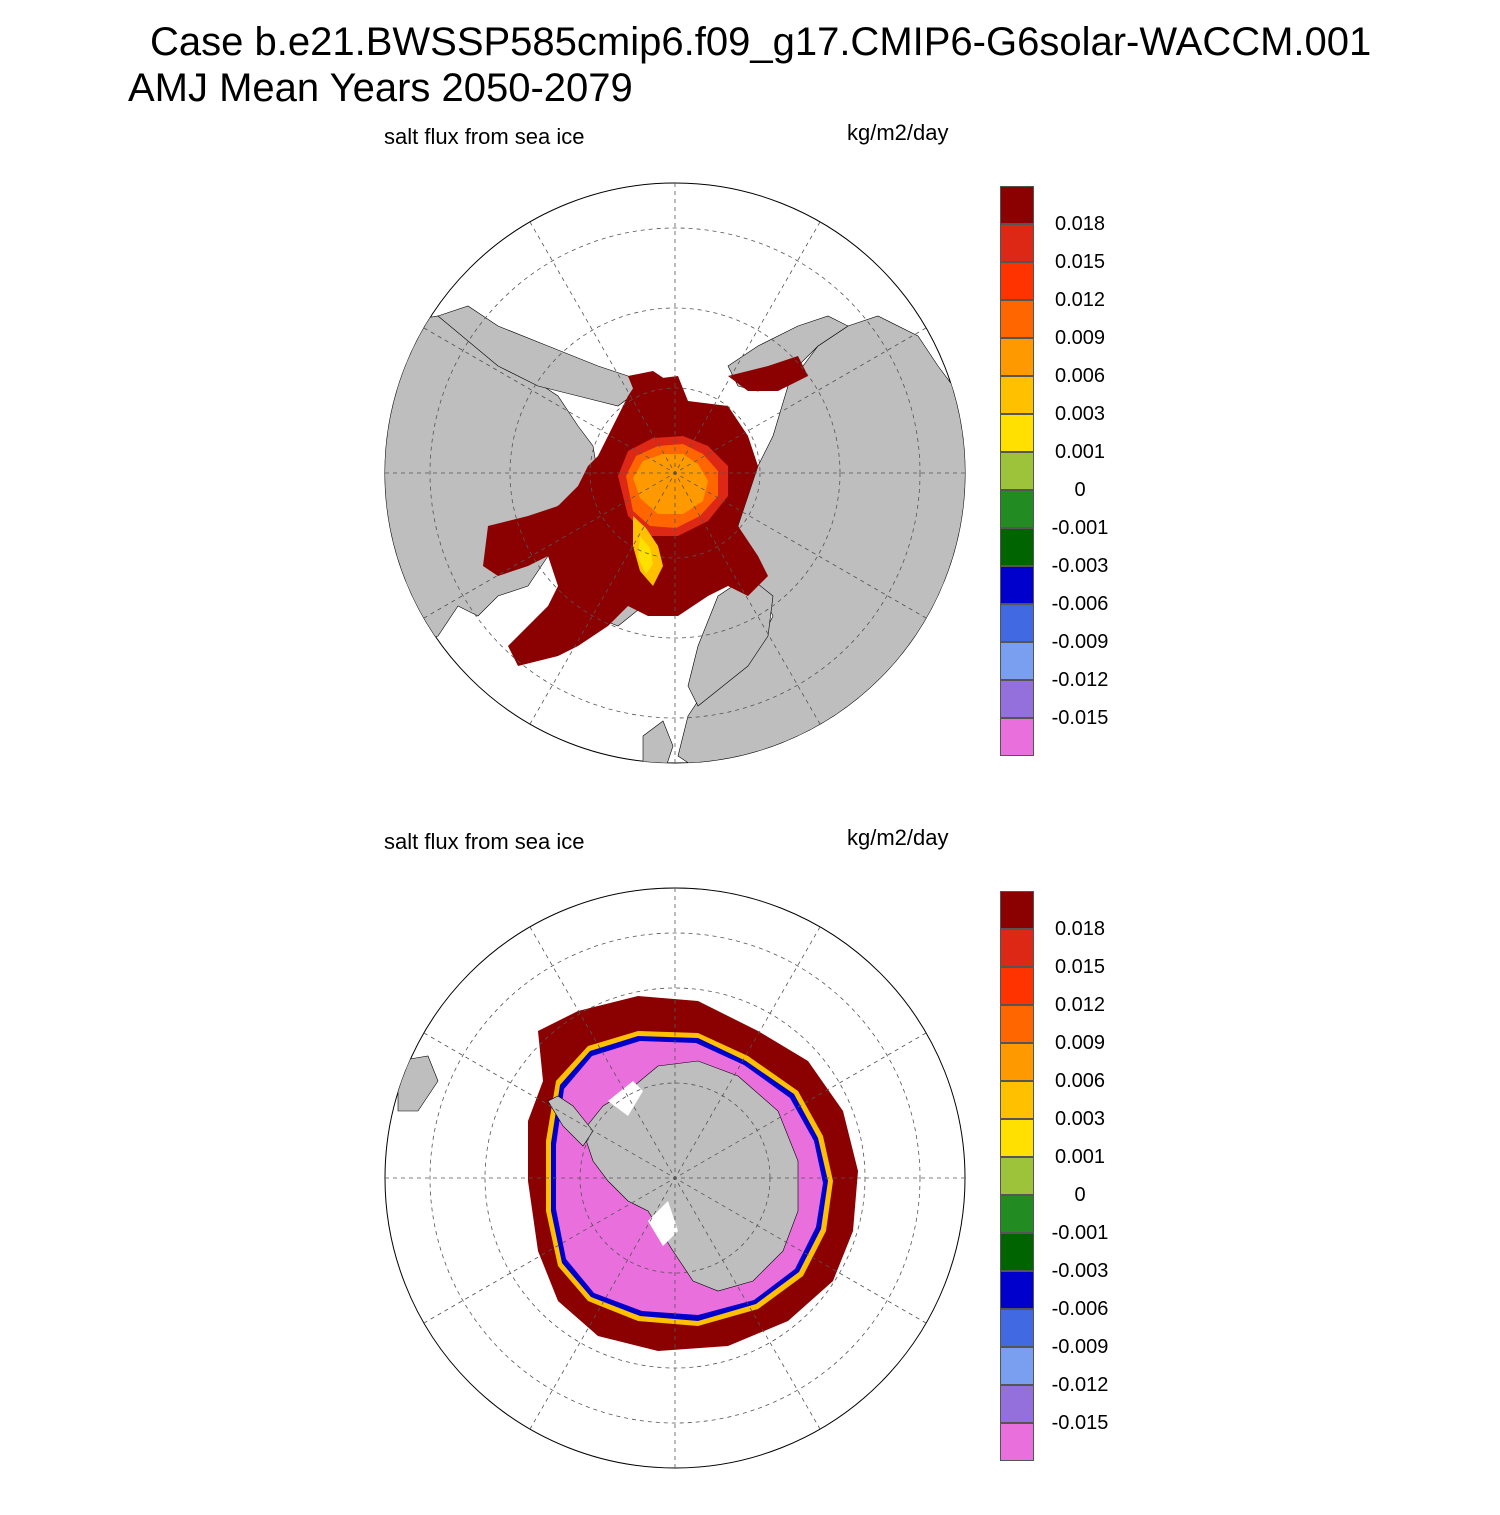 The height and width of the screenshot is (1515, 1500). I want to click on antarctica-land, so click(690, 1176).